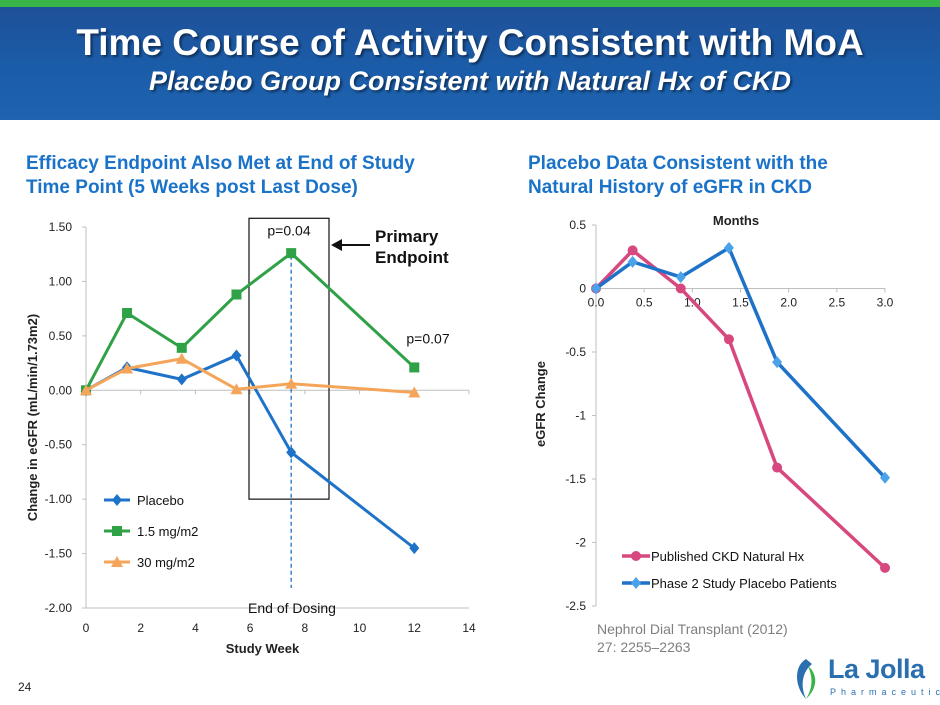  I want to click on y-tick-label: 0, so click(582, 289).